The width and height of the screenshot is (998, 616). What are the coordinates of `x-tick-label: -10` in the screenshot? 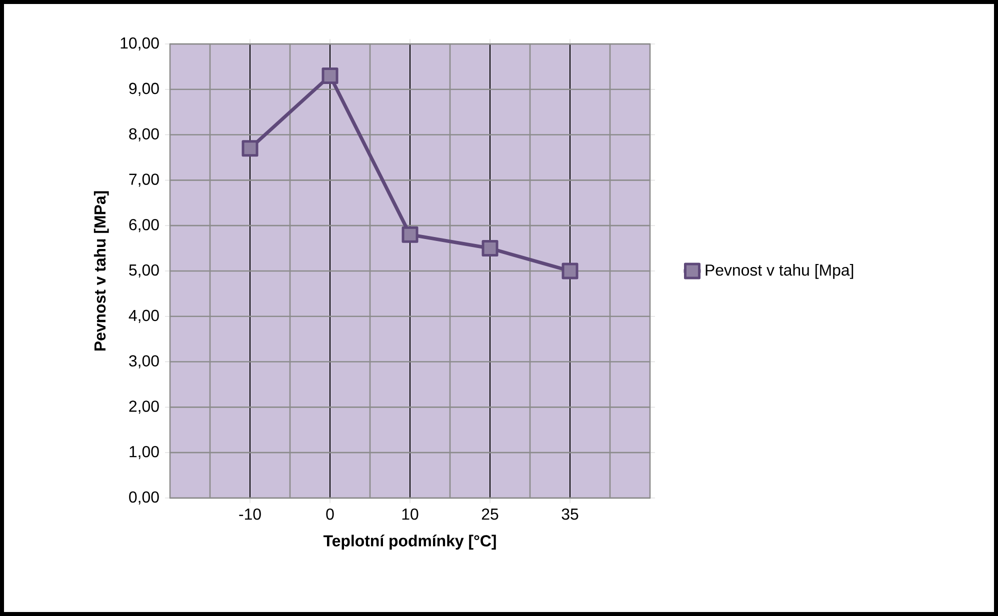 It's located at (250, 514).